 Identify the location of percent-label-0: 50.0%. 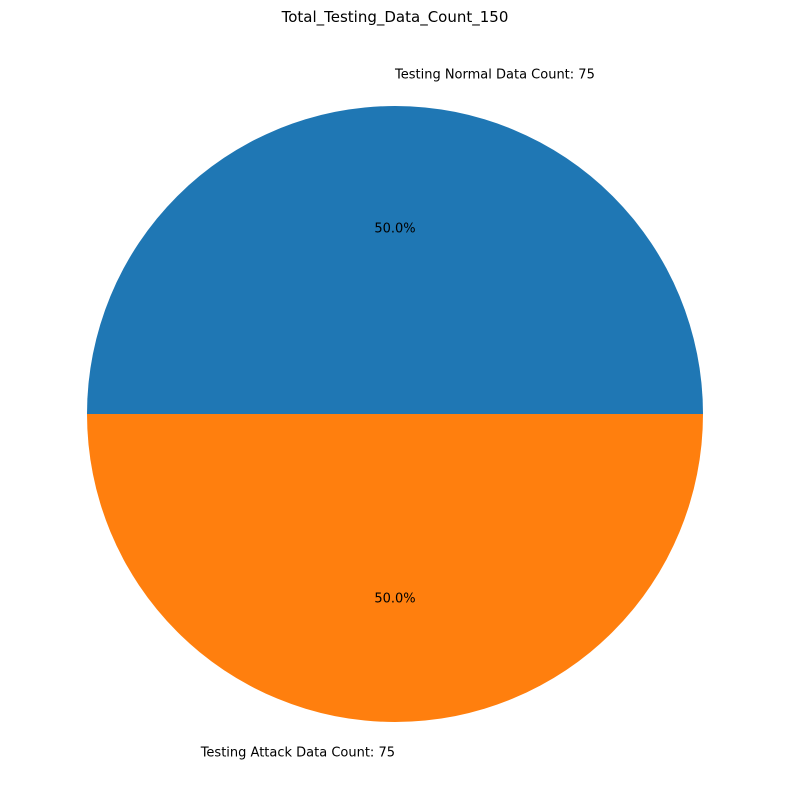
(394, 229).